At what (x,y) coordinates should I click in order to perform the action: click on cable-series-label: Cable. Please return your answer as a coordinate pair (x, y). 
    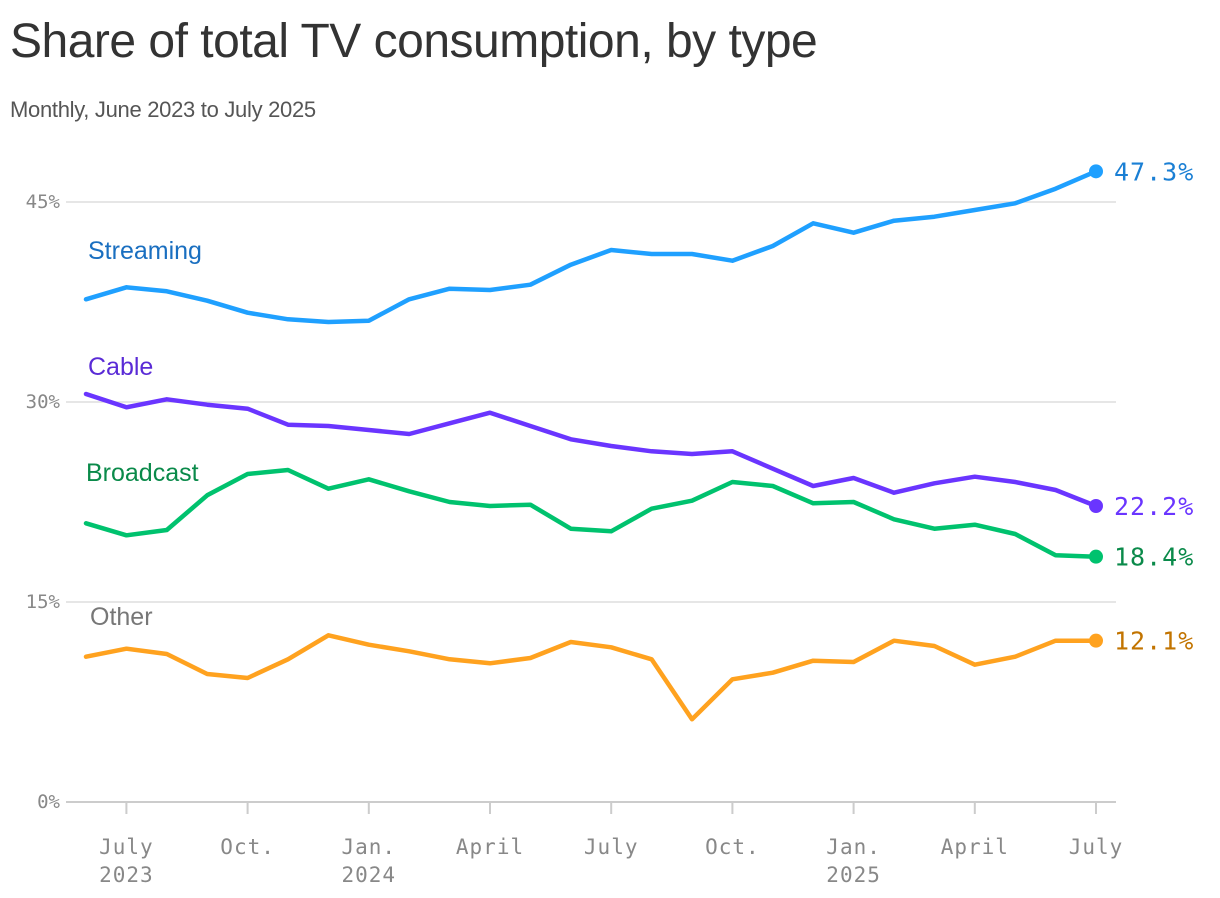
    Looking at the image, I should click on (120, 367).